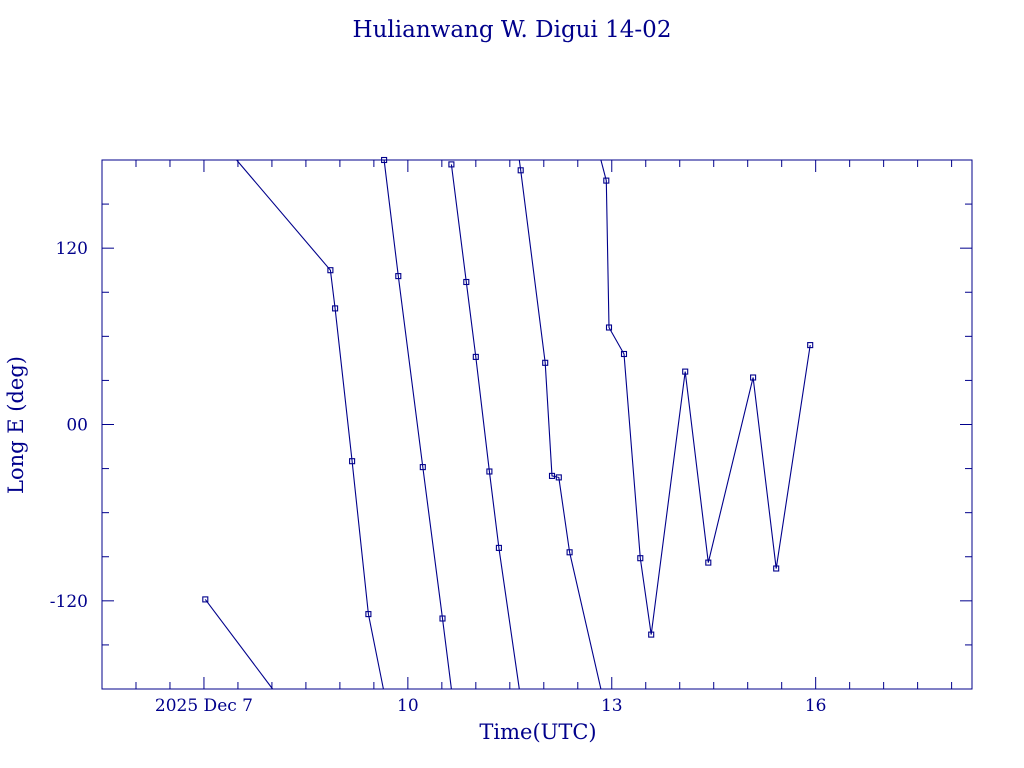 Image resolution: width=1024 pixels, height=768 pixels. What do you see at coordinates (16, 425) in the screenshot?
I see `y-axis-label: Long E (deg)` at bounding box center [16, 425].